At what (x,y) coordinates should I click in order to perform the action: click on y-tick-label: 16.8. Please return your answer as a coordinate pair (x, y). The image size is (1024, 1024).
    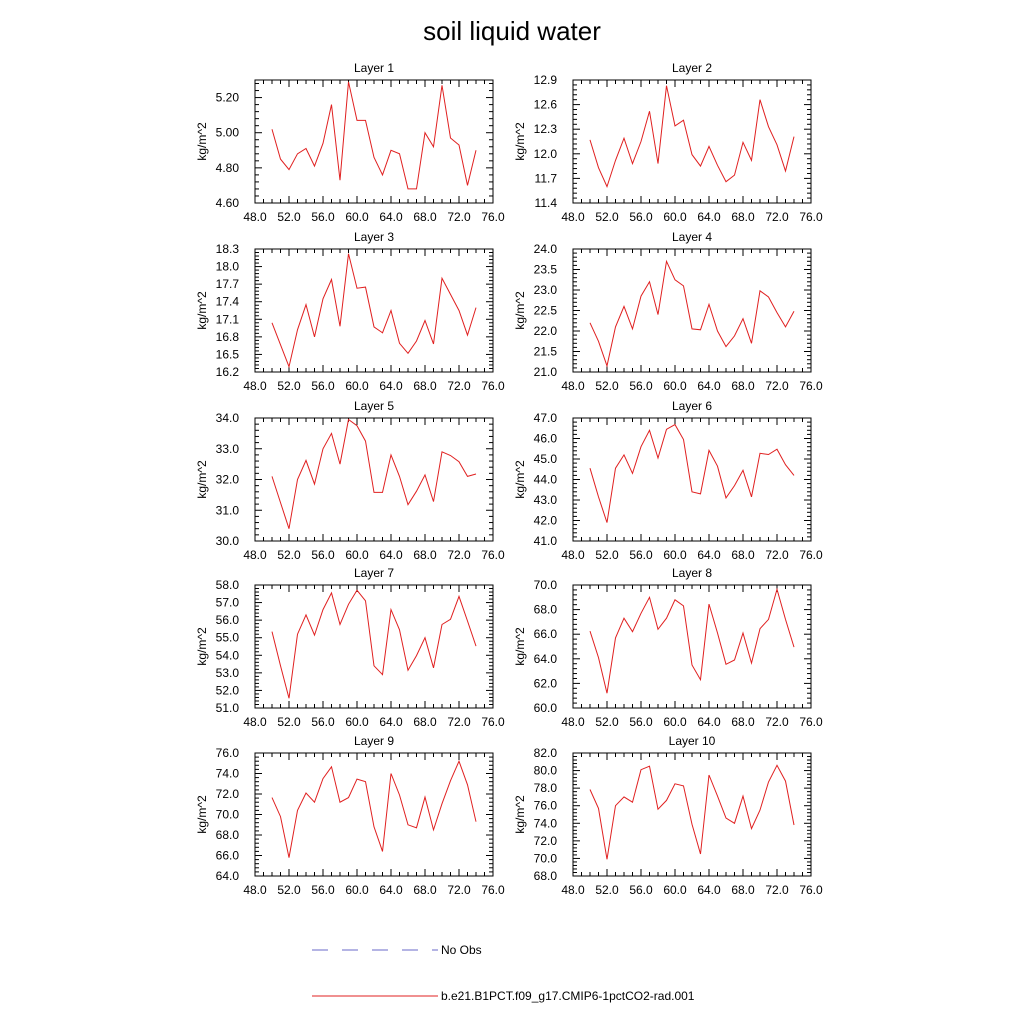
    Looking at the image, I should click on (228, 337).